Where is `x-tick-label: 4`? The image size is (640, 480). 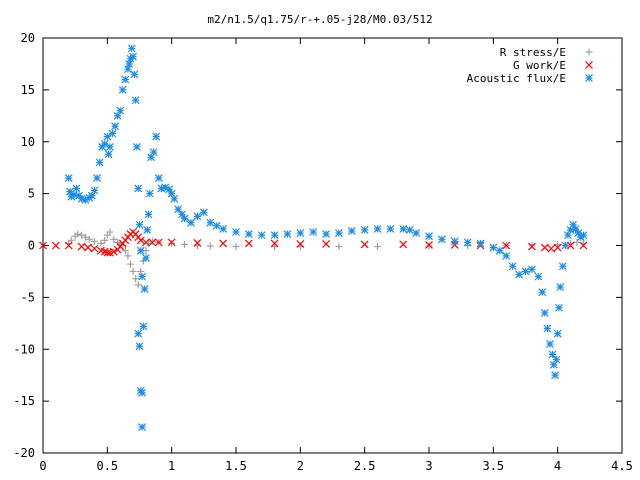
x-tick-label: 4 is located at coordinates (557, 466).